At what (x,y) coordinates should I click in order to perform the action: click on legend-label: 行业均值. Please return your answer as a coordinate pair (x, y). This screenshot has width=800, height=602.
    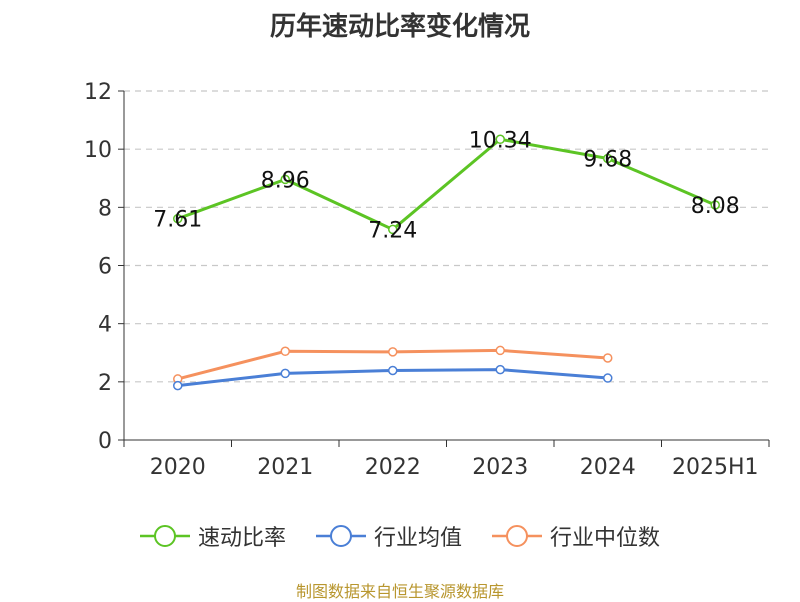
    Looking at the image, I should click on (417, 538).